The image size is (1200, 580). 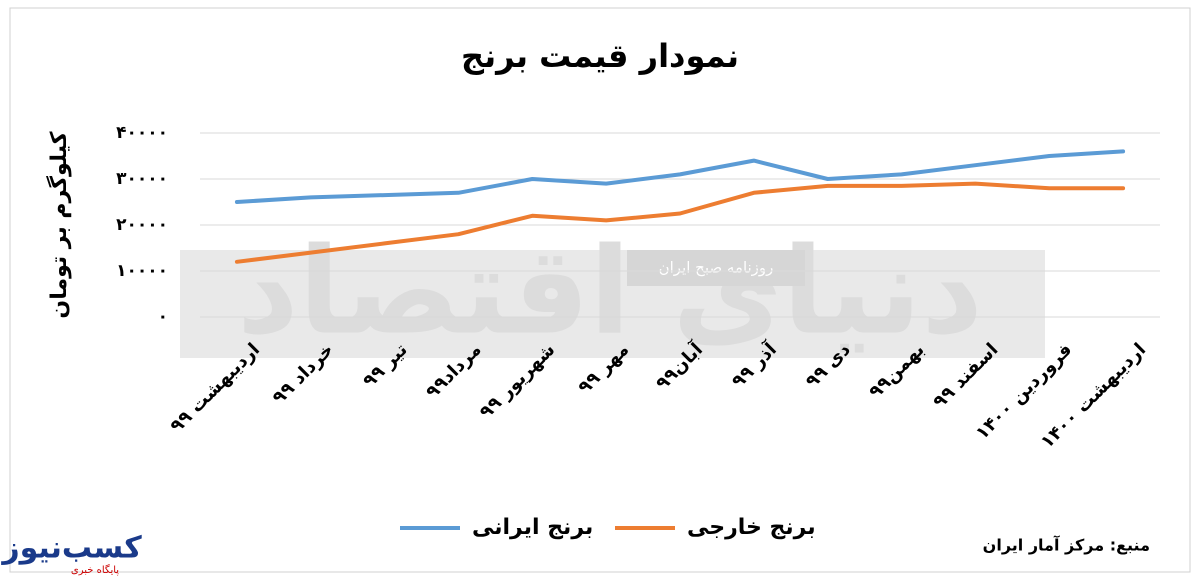 I want to click on watermark-text: دنیای اقتصاد, so click(x=610, y=292).